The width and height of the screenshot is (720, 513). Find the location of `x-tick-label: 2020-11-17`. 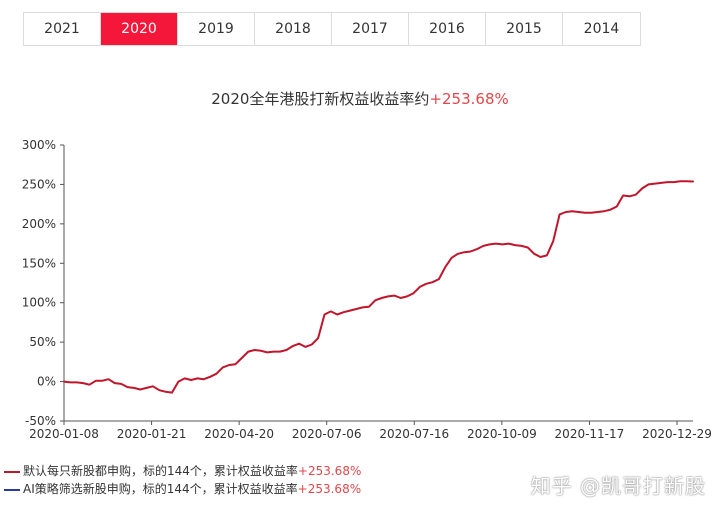

x-tick-label: 2020-11-17 is located at coordinates (590, 434).